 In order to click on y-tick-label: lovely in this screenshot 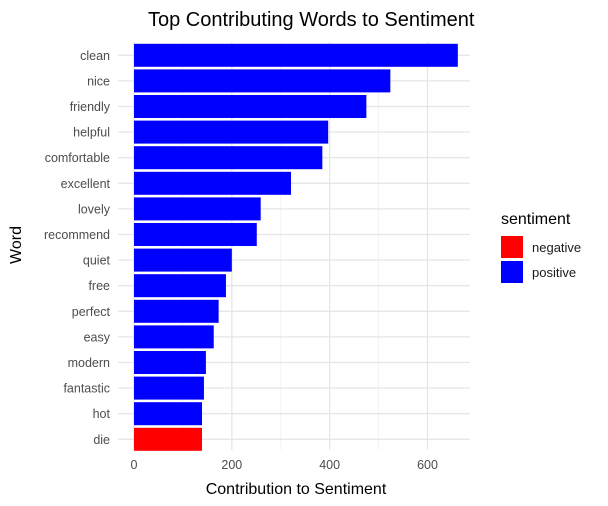, I will do `click(94, 209)`.